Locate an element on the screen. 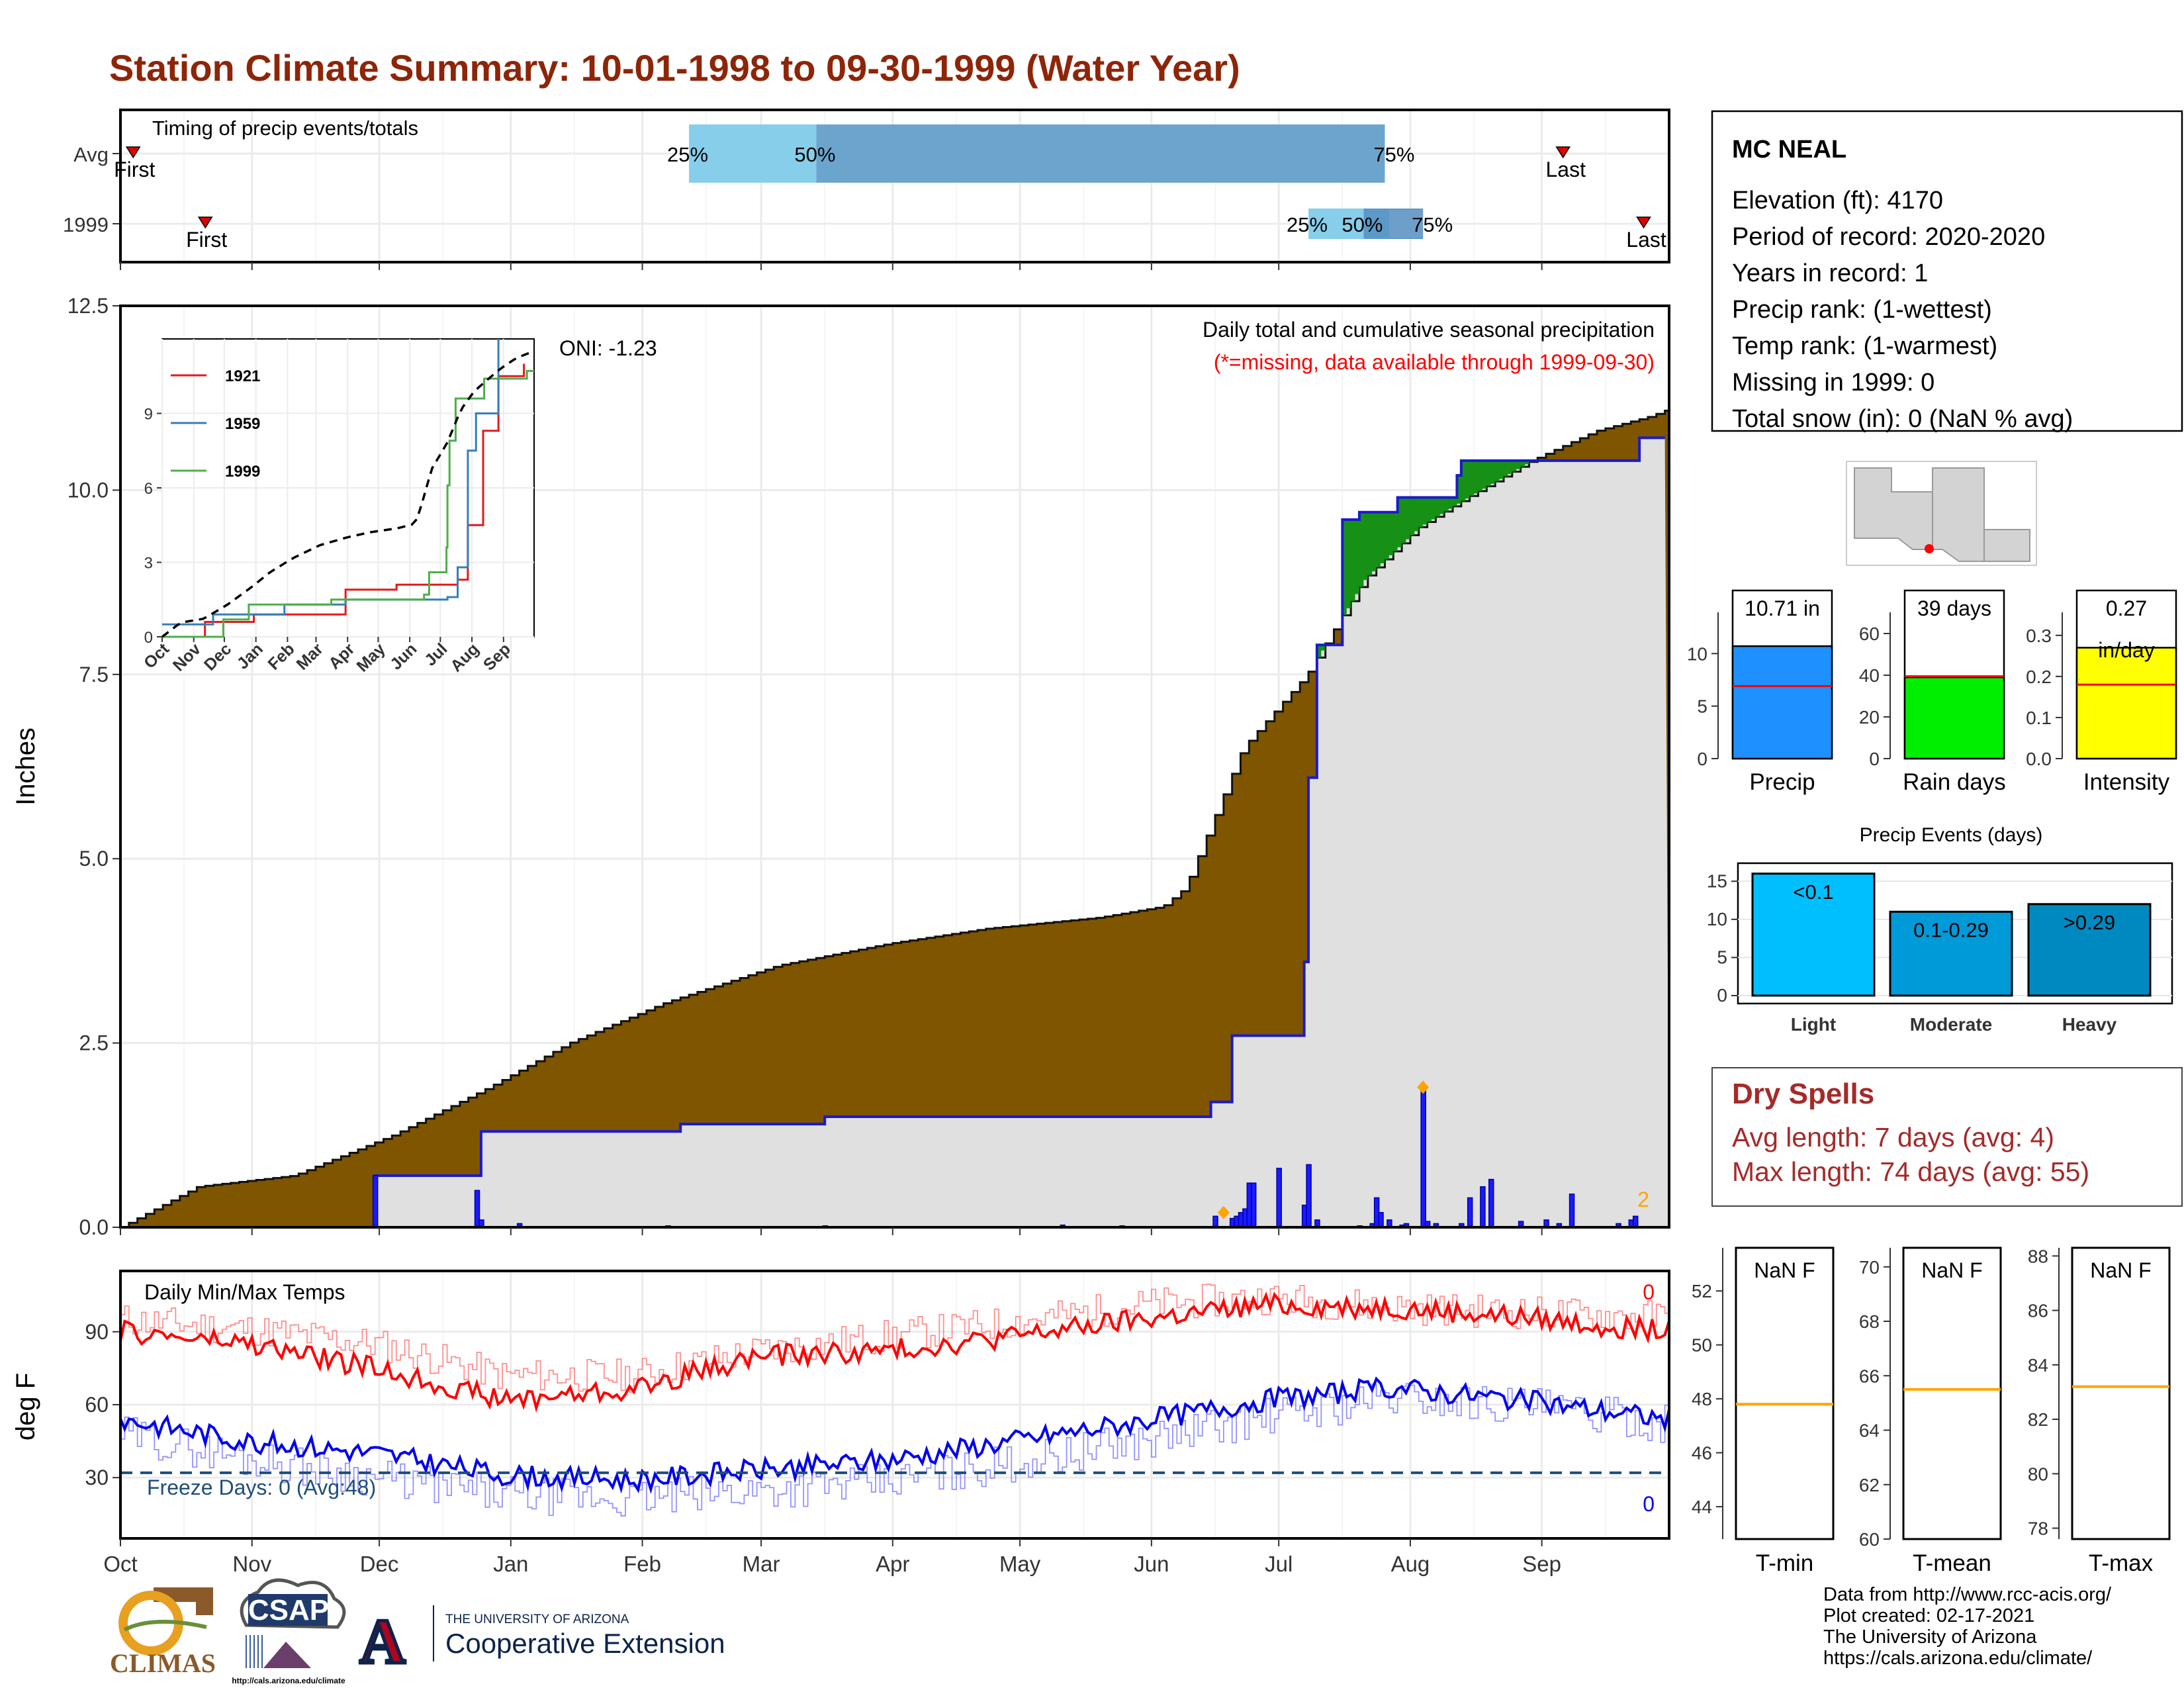 The height and width of the screenshot is (1688, 2184). month-tick-label: Dec is located at coordinates (380, 1564).